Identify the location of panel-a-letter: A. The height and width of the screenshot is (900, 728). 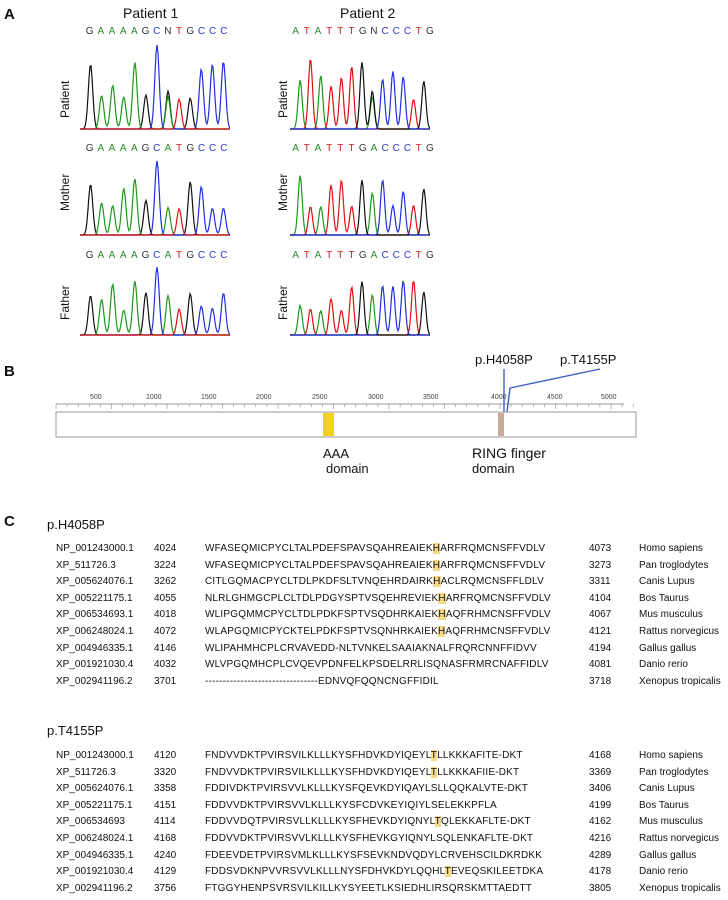
(9, 14).